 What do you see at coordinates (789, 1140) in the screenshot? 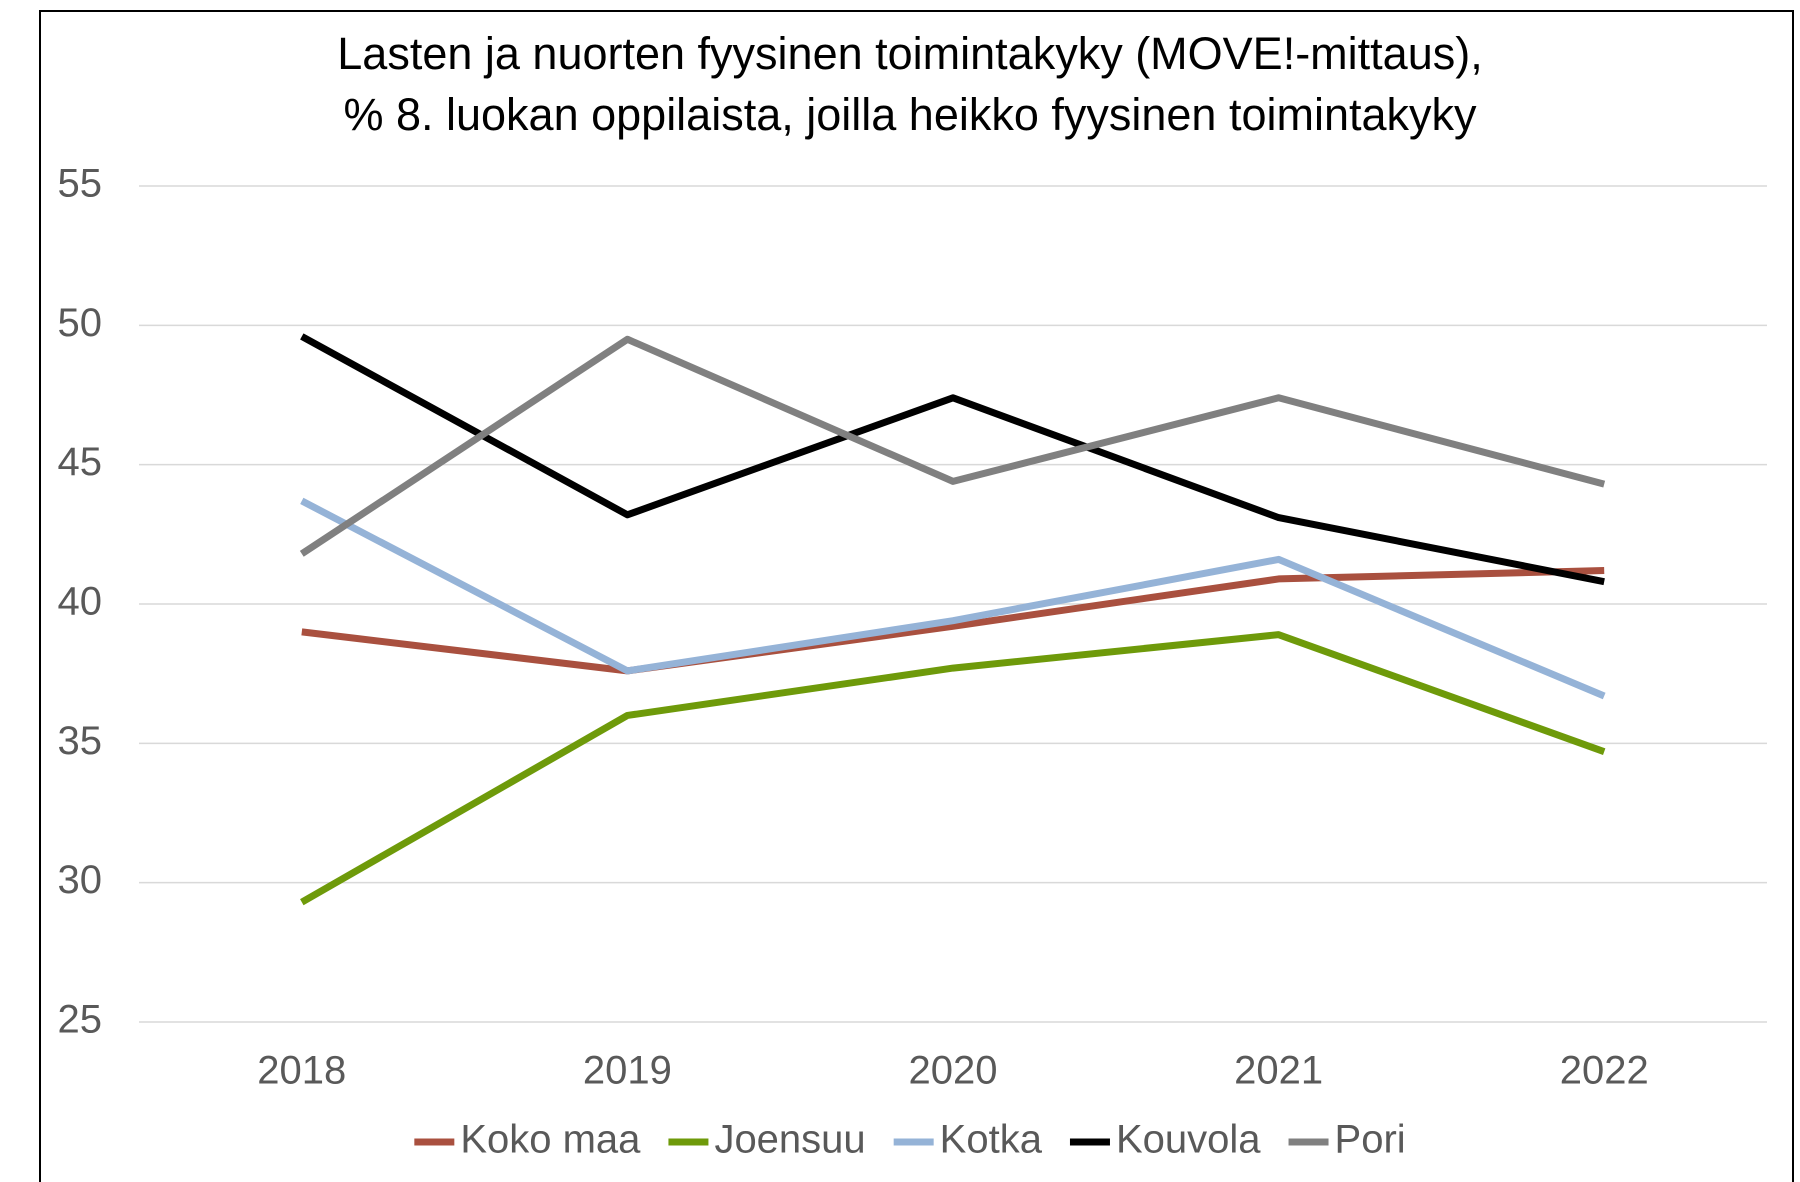
I see `legend-label: Joensuu` at bounding box center [789, 1140].